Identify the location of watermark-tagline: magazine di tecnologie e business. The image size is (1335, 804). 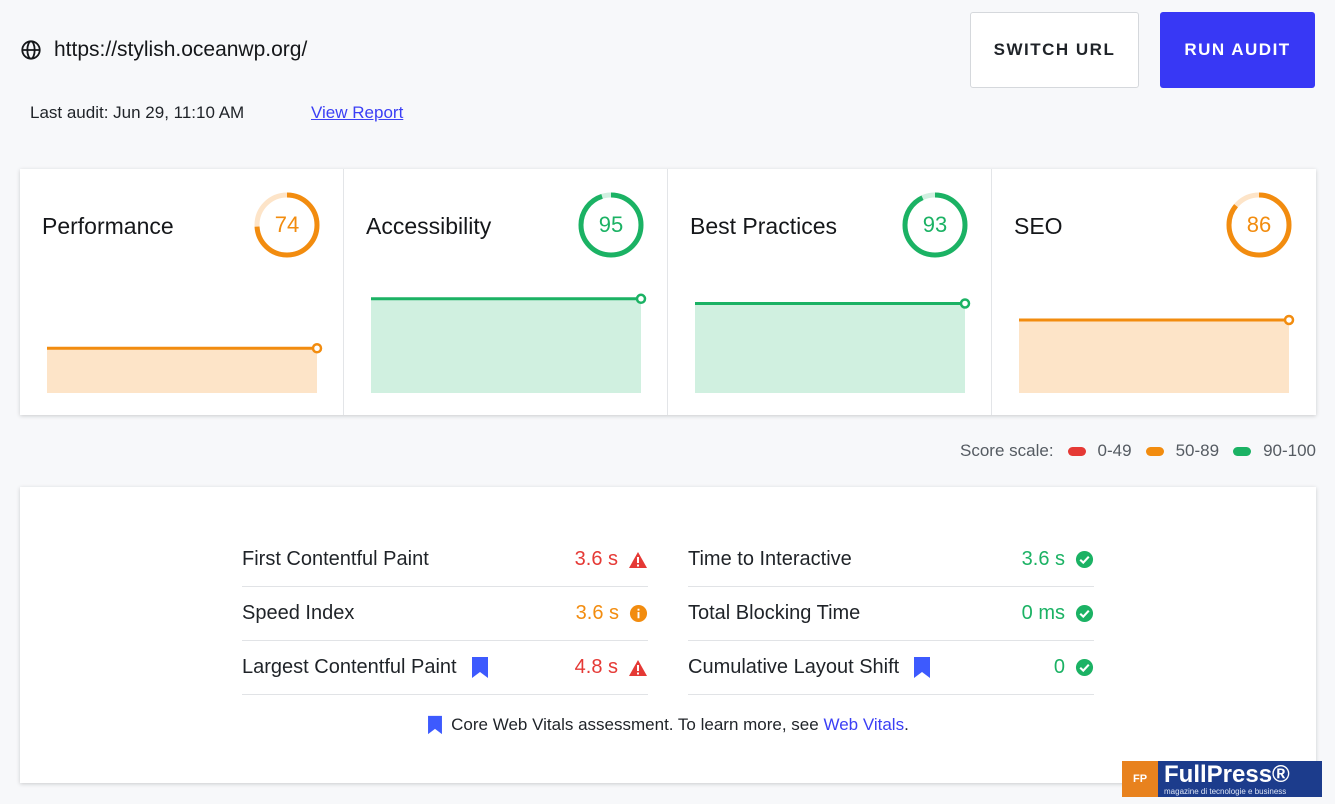
(1225, 791).